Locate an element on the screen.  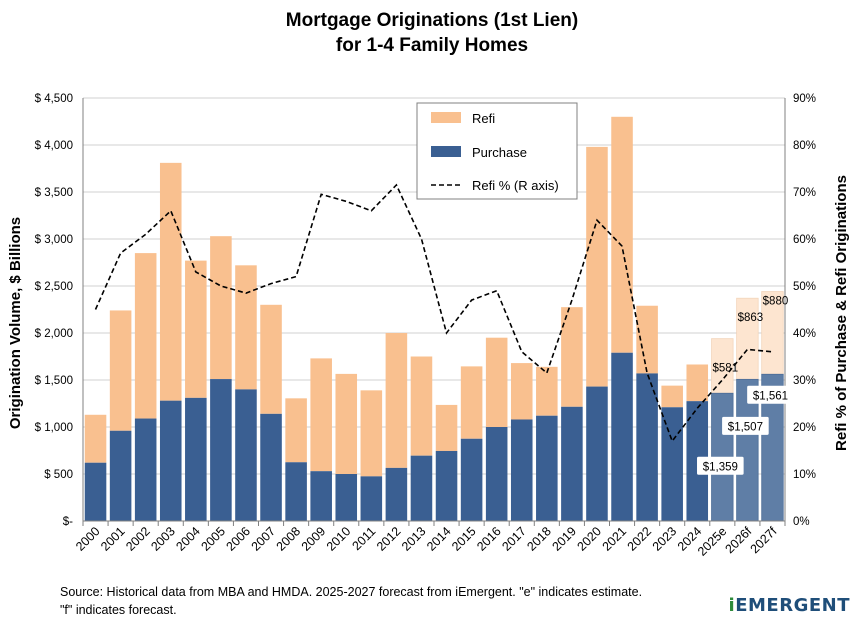
data-label-refi: $863 is located at coordinates (751, 318).